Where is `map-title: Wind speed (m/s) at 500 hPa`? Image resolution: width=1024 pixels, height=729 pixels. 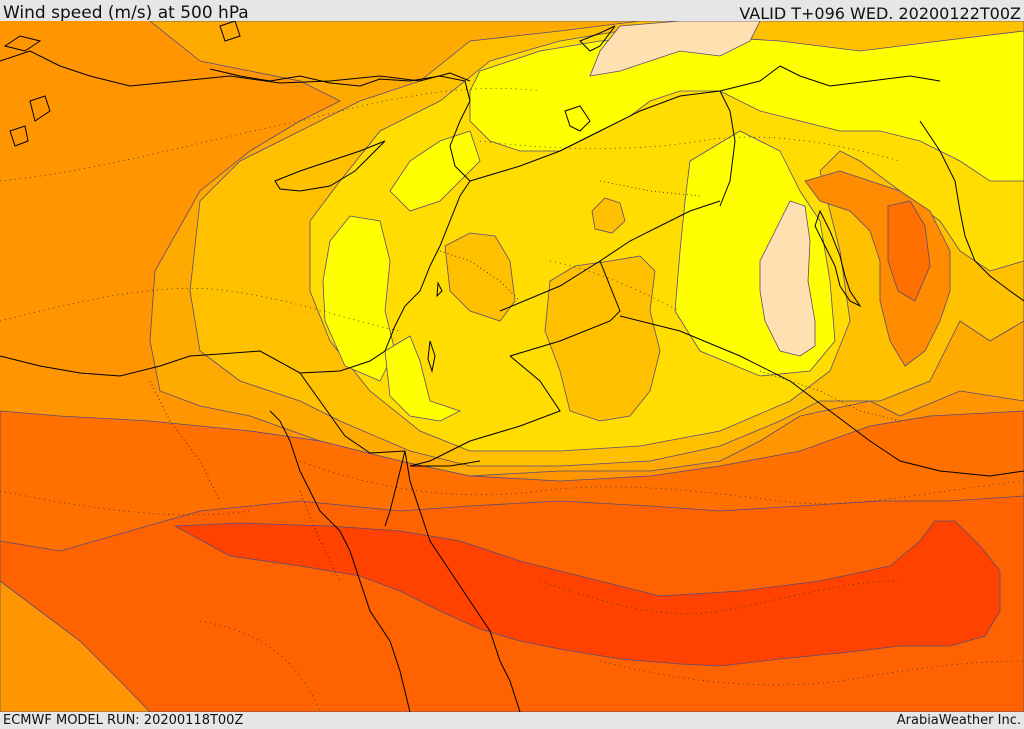 map-title: Wind speed (m/s) at 500 hPa is located at coordinates (126, 13).